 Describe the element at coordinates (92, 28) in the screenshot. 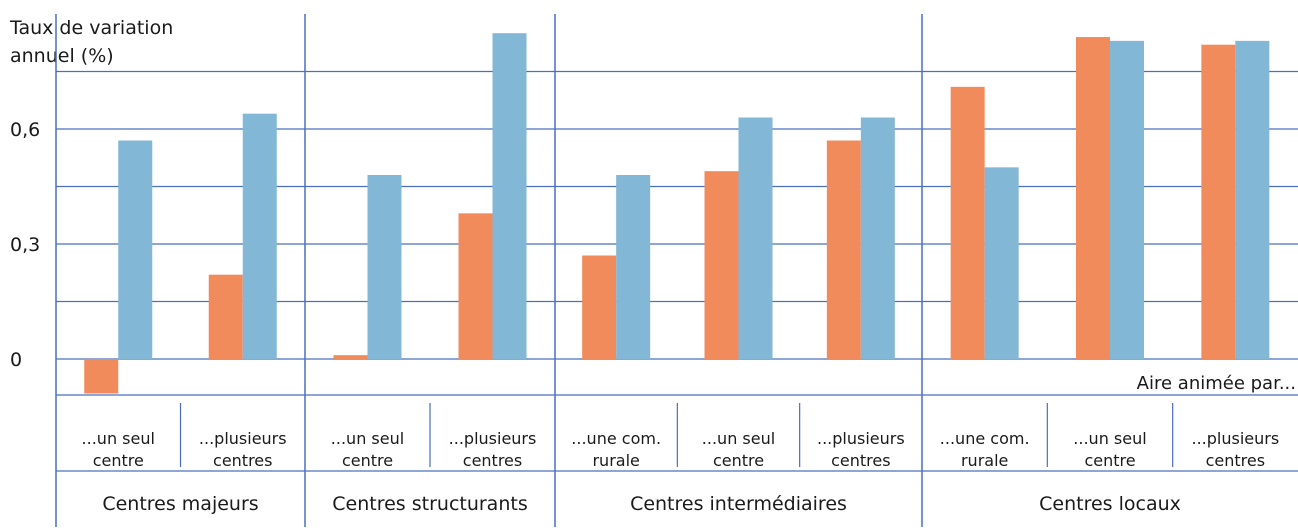

I see `y-axis-label-line-1: Taux de variation` at that location.